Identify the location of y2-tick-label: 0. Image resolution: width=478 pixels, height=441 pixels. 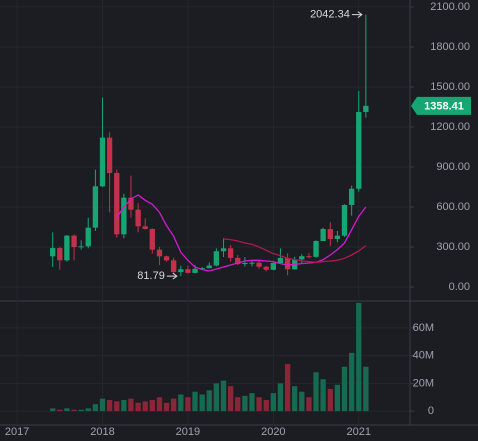
(431, 411).